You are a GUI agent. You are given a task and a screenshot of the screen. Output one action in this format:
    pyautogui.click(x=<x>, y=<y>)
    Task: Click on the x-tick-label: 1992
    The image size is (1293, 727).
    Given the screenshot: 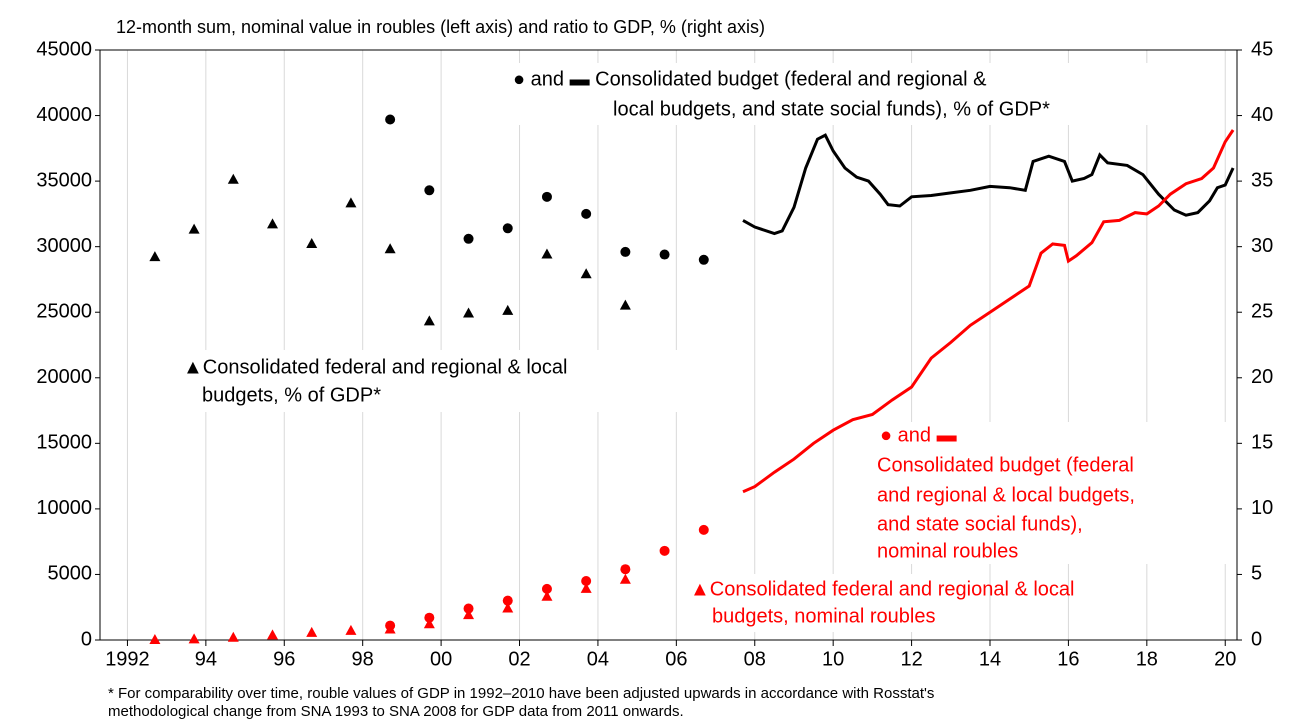 What is the action you would take?
    pyautogui.click(x=127, y=659)
    